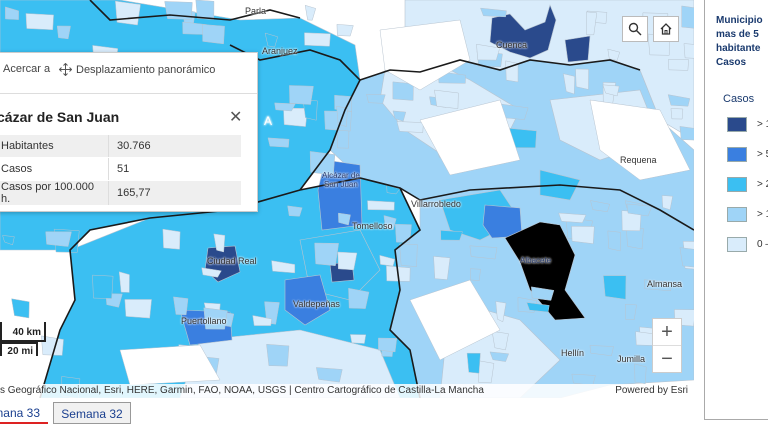 Image resolution: width=768 pixels, height=432 pixels. Describe the element at coordinates (667, 331) in the screenshot. I see `zoom-in-button: +` at that location.